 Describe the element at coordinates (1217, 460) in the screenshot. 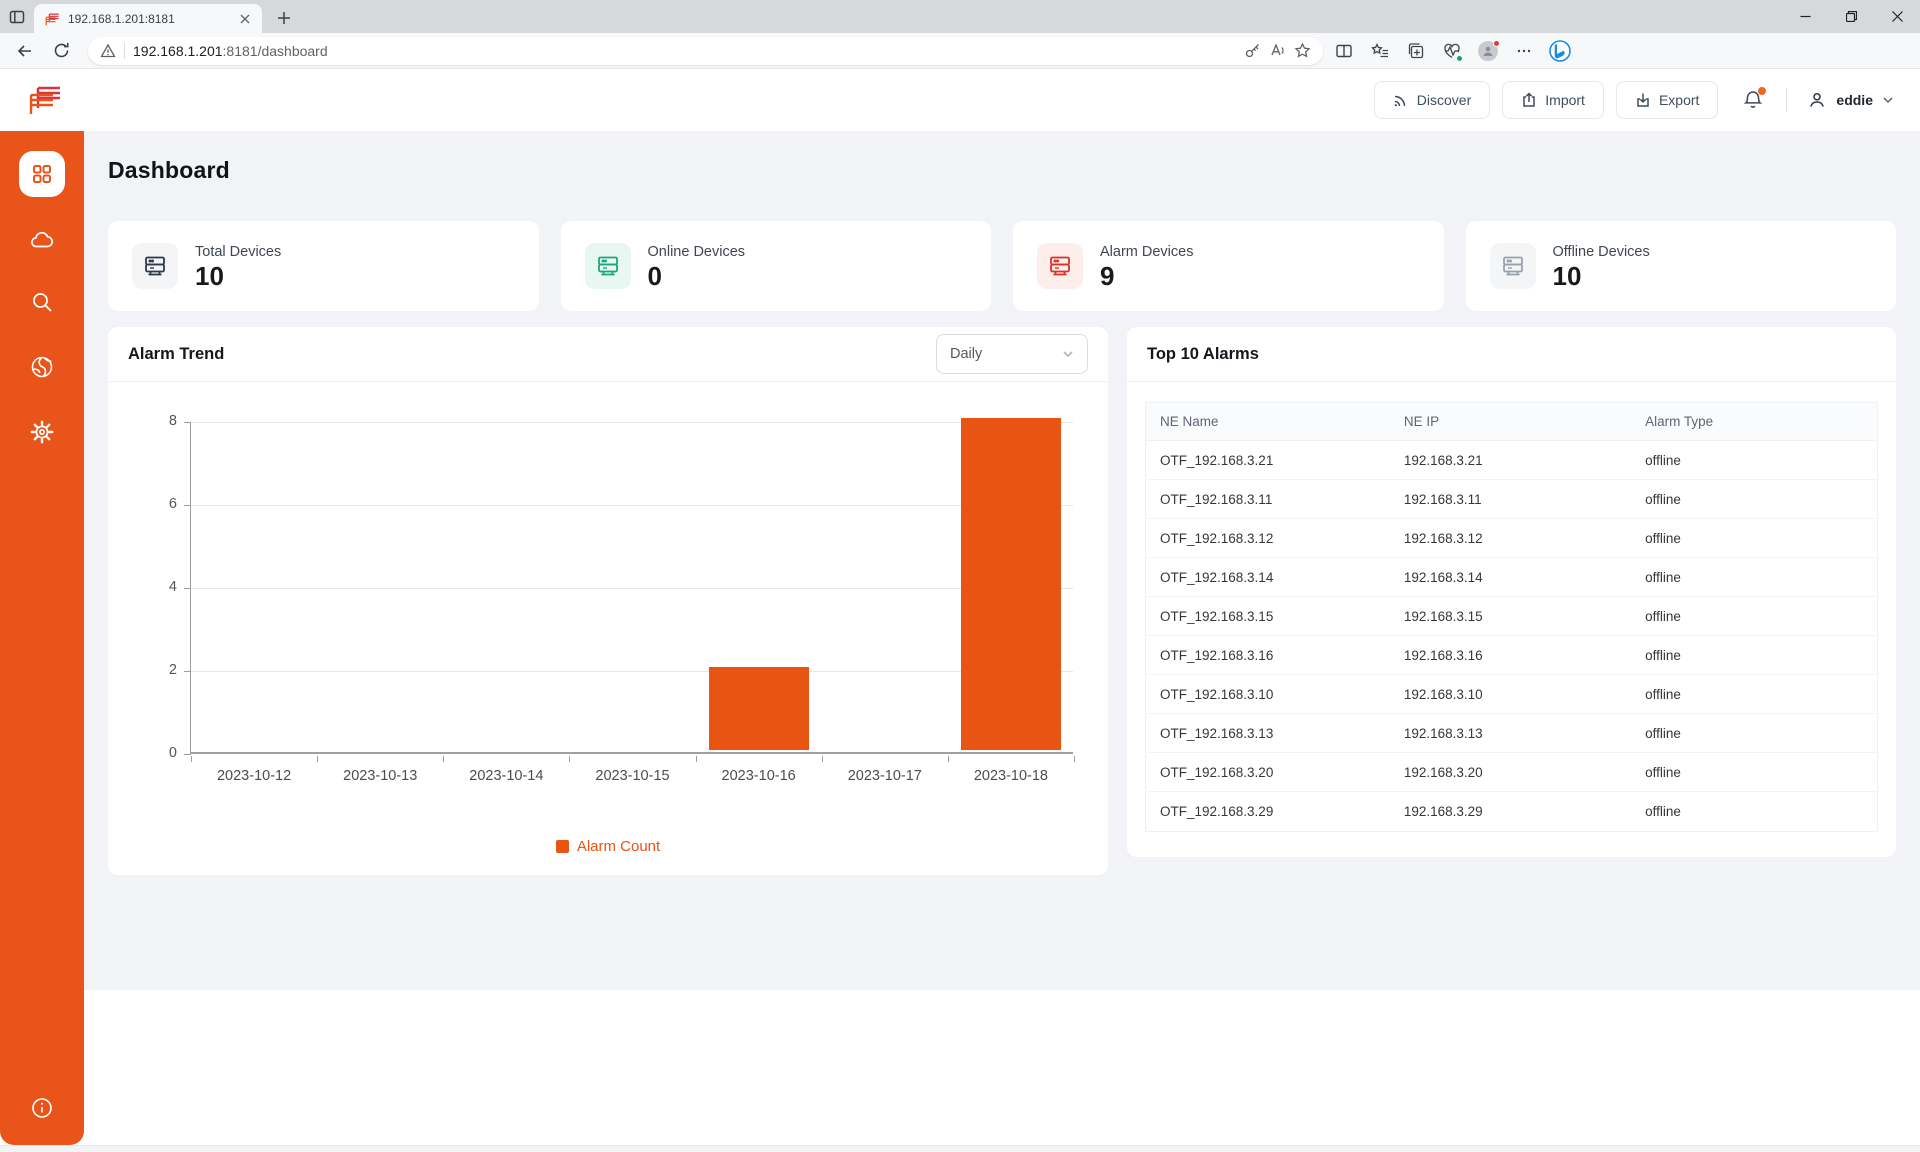

I see `cell-ne-name: OTF_192.168.3.21` at that location.